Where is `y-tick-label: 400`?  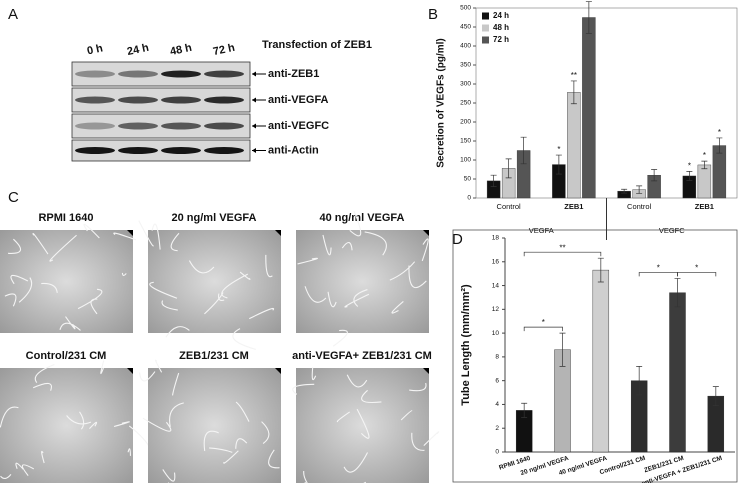
y-tick-label: 400 is located at coordinates (465, 46).